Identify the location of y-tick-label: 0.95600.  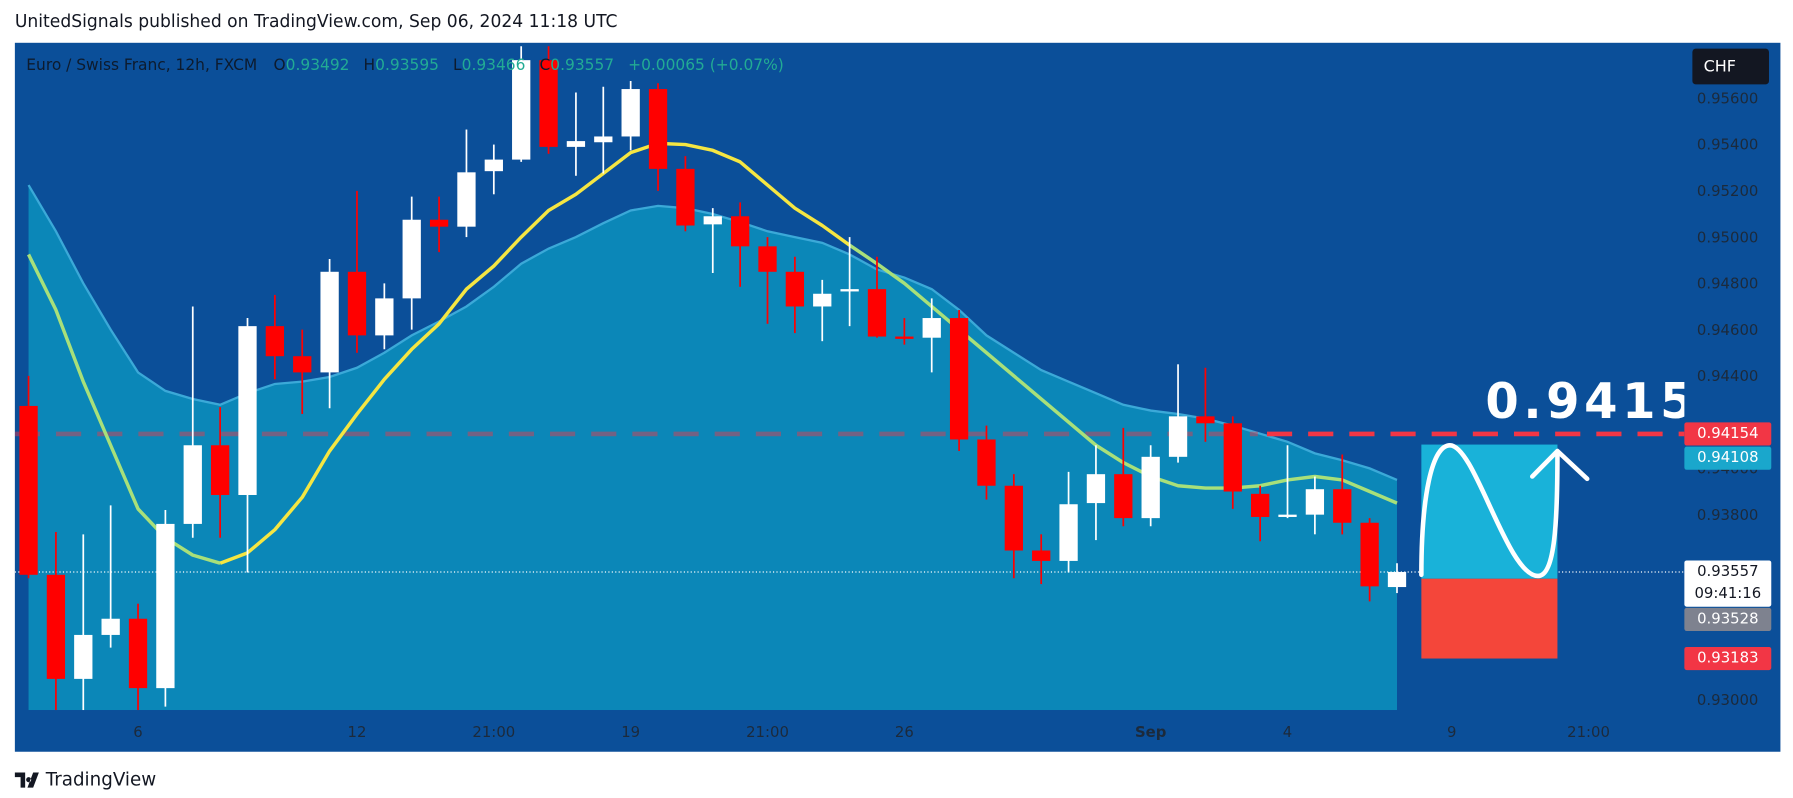
(1727, 98).